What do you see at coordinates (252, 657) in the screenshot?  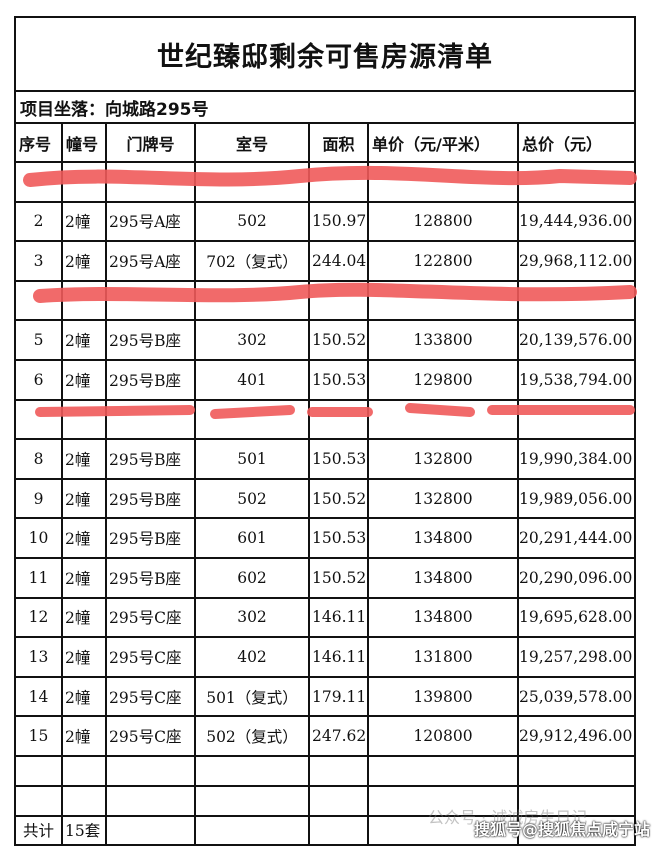 I see `cell-room: 402` at bounding box center [252, 657].